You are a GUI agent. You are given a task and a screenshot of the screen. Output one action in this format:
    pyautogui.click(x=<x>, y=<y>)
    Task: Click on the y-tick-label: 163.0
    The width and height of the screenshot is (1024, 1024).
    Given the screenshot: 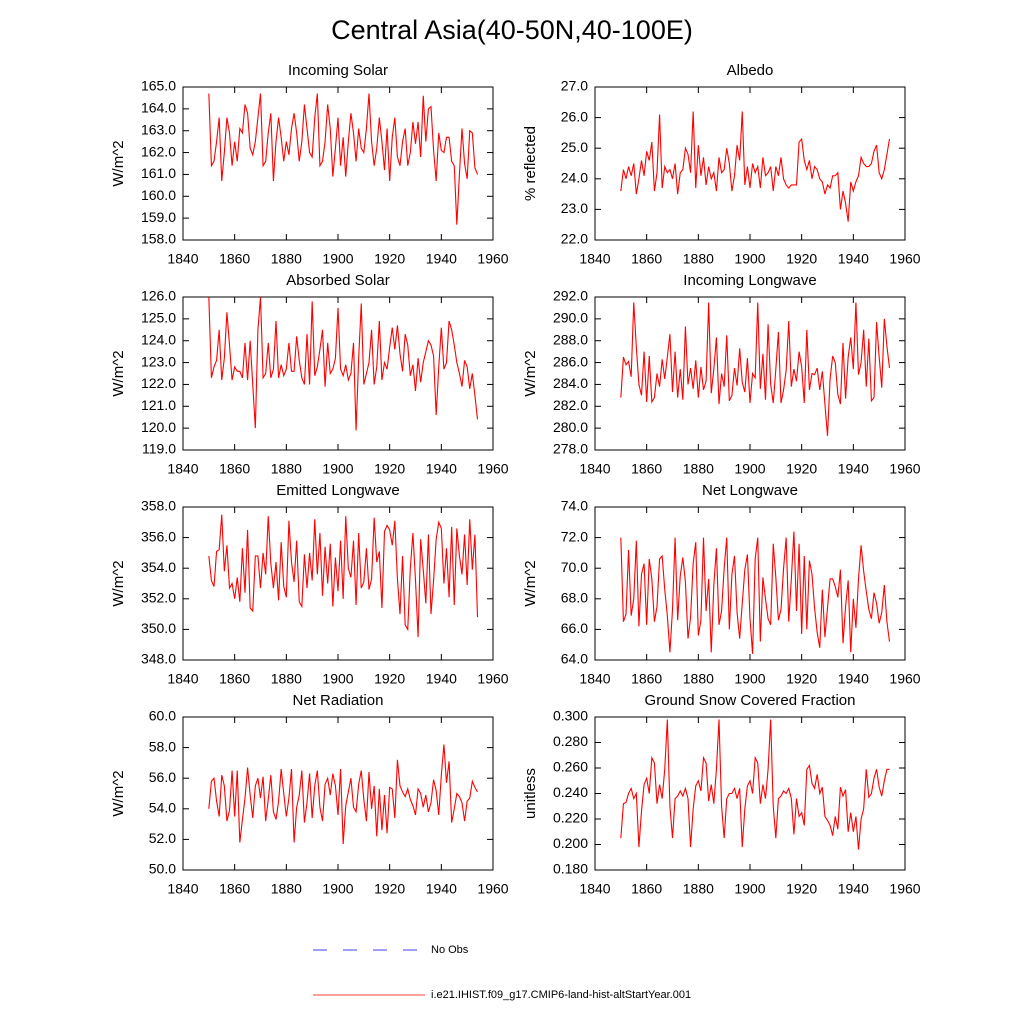 What is the action you would take?
    pyautogui.click(x=158, y=129)
    